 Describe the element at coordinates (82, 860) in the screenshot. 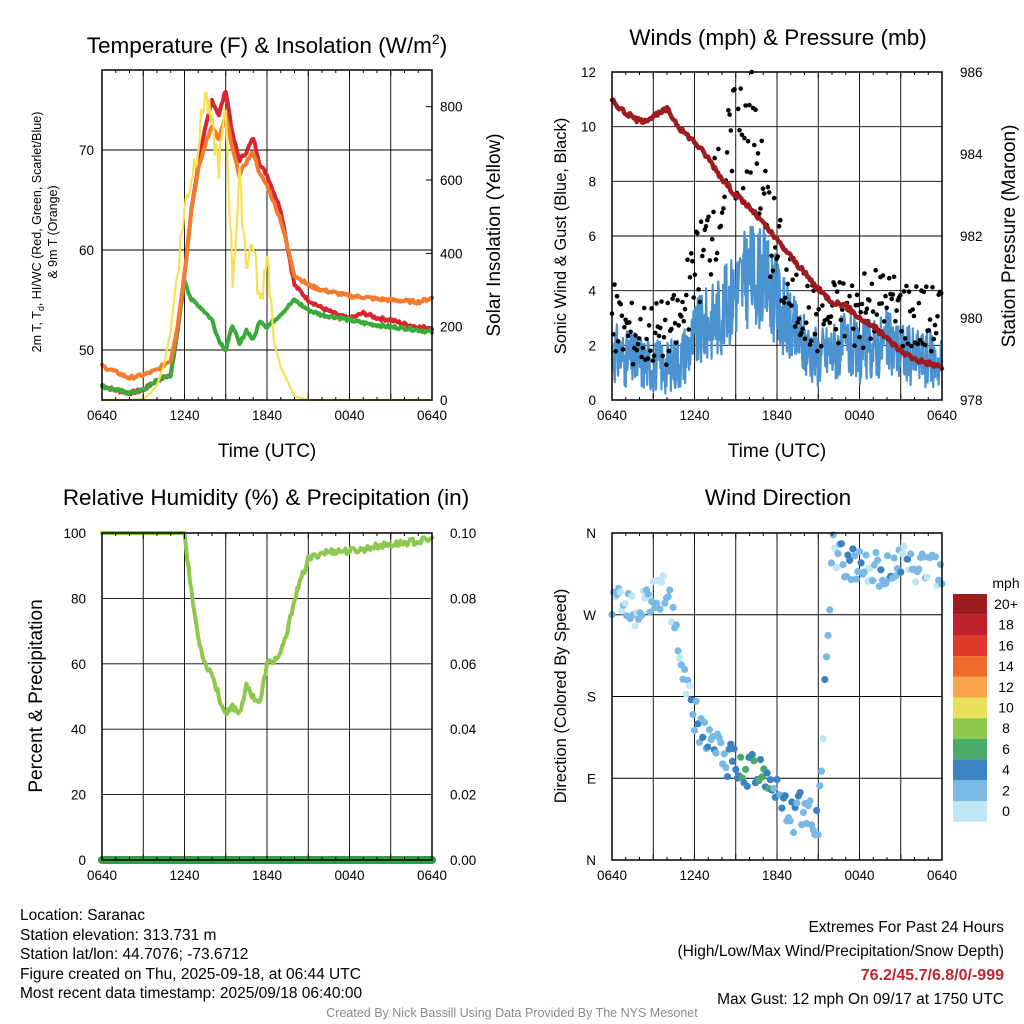

I see `rh-chart-y-tick-label: 0` at that location.